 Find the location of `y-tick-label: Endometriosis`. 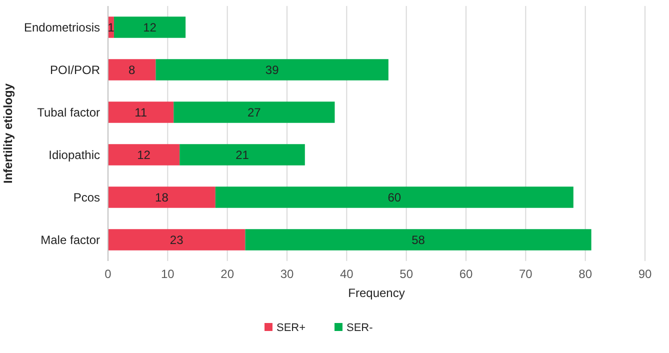

y-tick-label: Endometriosis is located at coordinates (62, 27).